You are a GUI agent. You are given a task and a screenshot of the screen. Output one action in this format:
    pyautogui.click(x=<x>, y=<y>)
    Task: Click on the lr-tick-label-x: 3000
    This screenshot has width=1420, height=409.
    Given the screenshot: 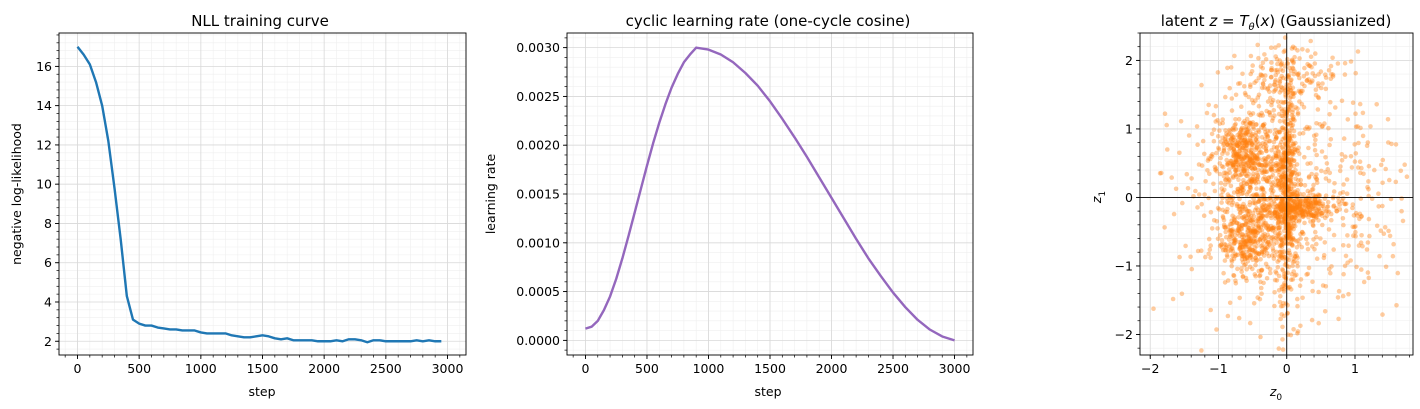 What is the action you would take?
    pyautogui.click(x=955, y=368)
    